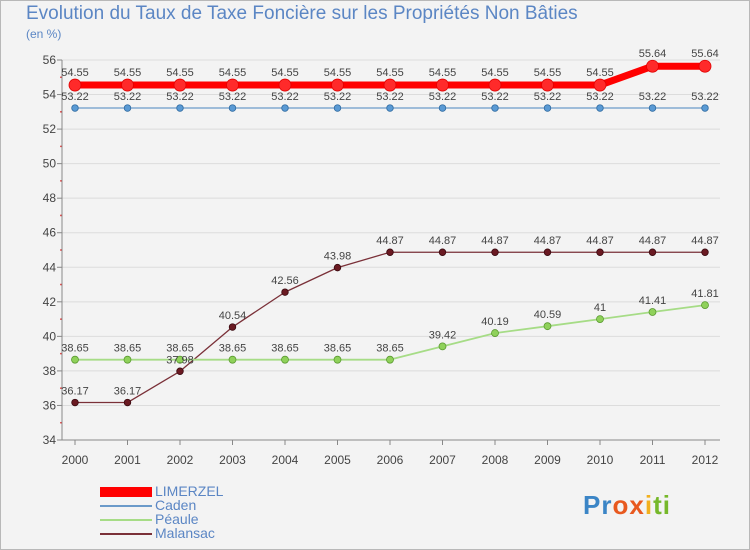 The width and height of the screenshot is (750, 550). Describe the element at coordinates (185, 533) in the screenshot. I see `legend-label-malansac: Malansac` at that location.